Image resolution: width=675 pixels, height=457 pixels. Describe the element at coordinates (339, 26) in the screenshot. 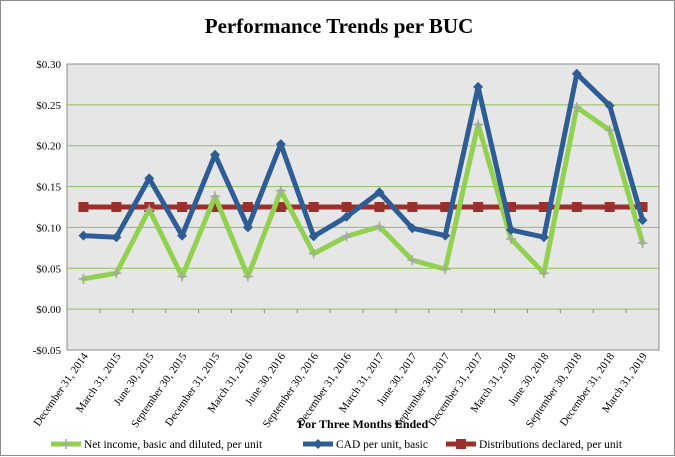

I see `chart-title: Performance Trends per BUC` at that location.